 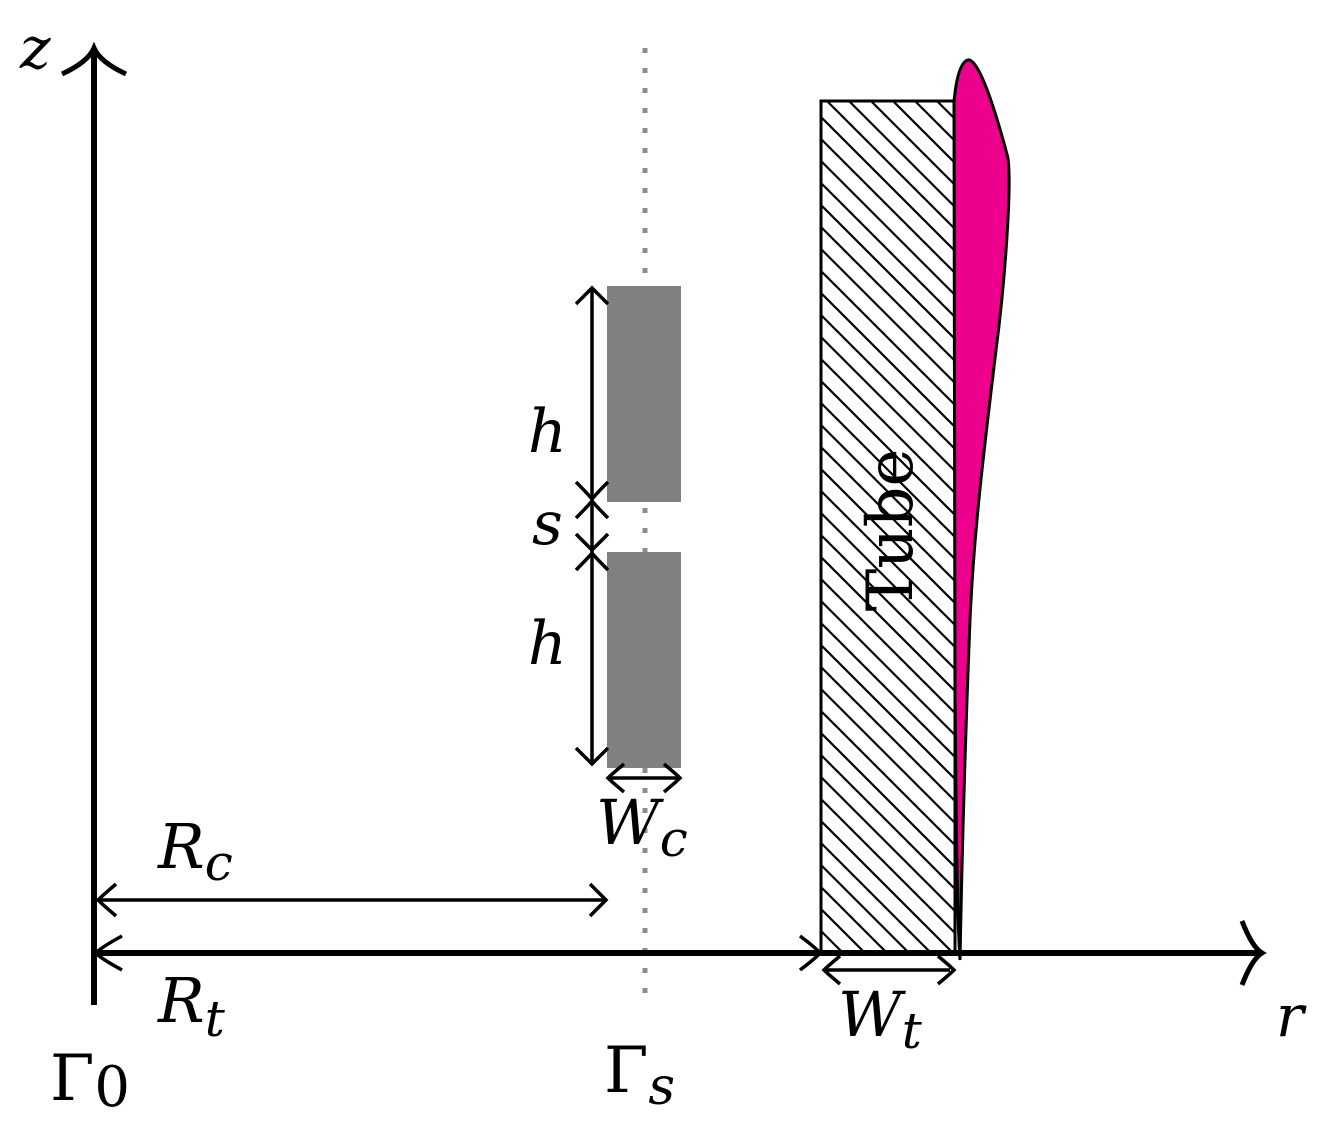 I want to click on h-lower-label: h, so click(x=547, y=644).